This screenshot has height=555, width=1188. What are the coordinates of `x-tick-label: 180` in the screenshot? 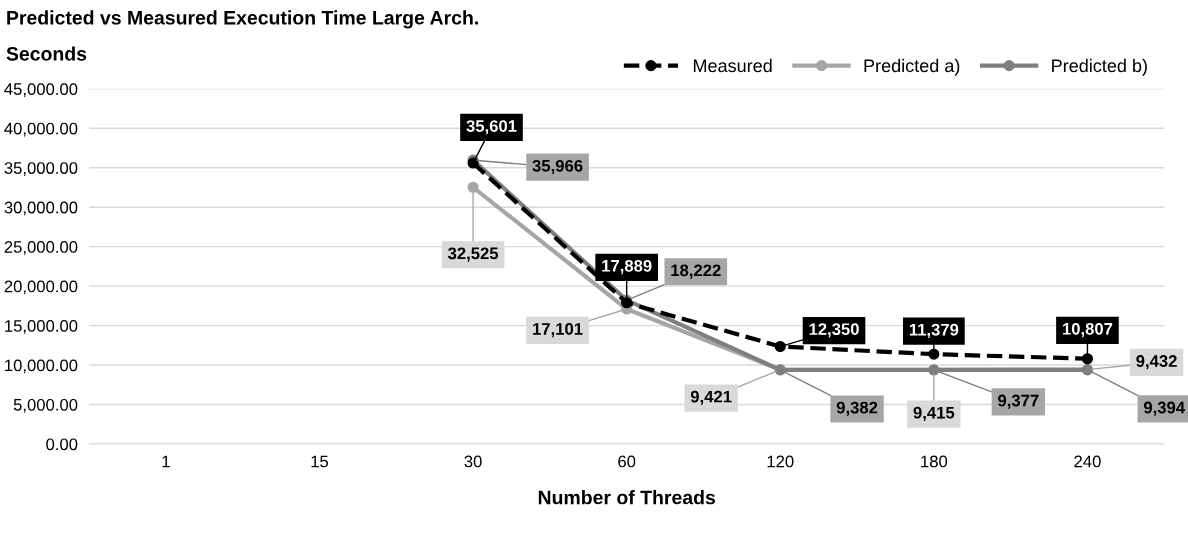 It's located at (934, 461).